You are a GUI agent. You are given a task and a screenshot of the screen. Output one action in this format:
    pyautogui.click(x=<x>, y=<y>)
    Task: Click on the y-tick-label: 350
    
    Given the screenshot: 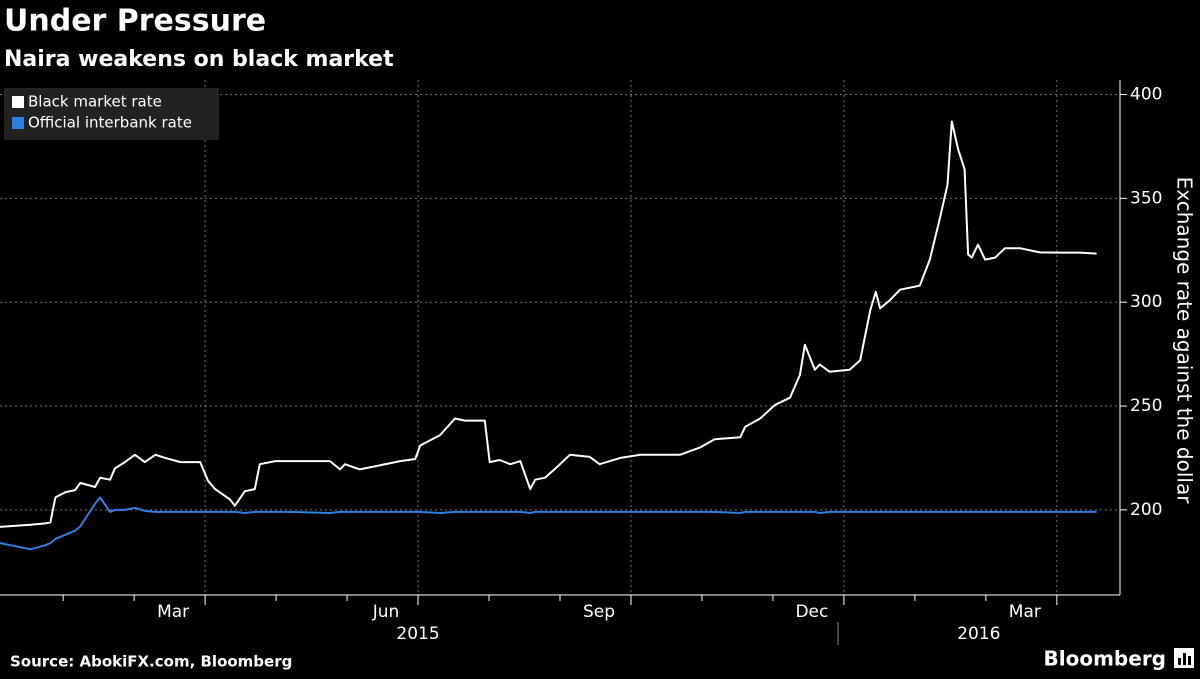 What is the action you would take?
    pyautogui.click(x=1146, y=198)
    